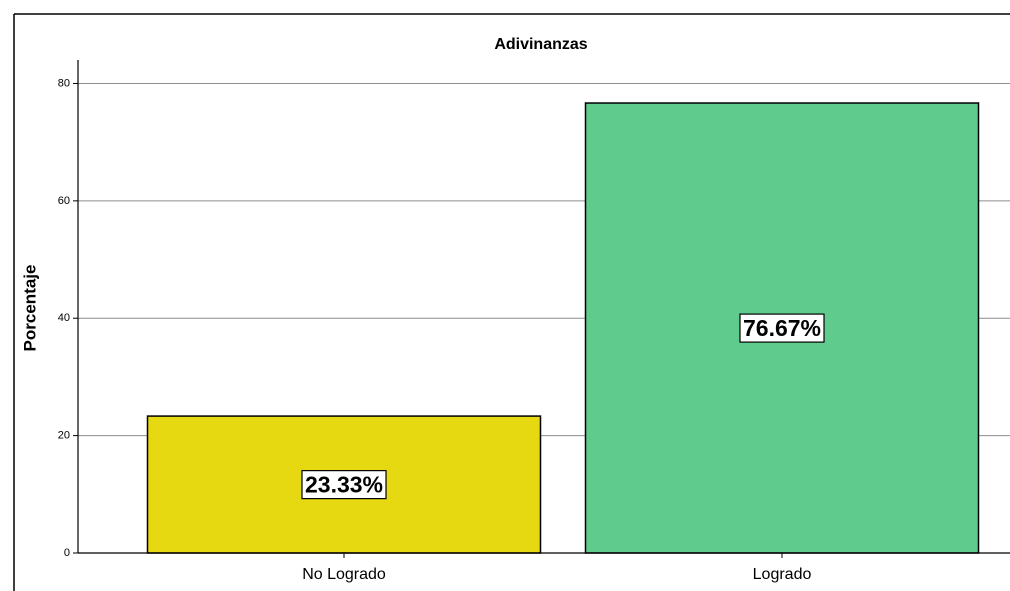 This screenshot has height=591, width=1010. What do you see at coordinates (67, 553) in the screenshot?
I see `y-tick-label: 0` at bounding box center [67, 553].